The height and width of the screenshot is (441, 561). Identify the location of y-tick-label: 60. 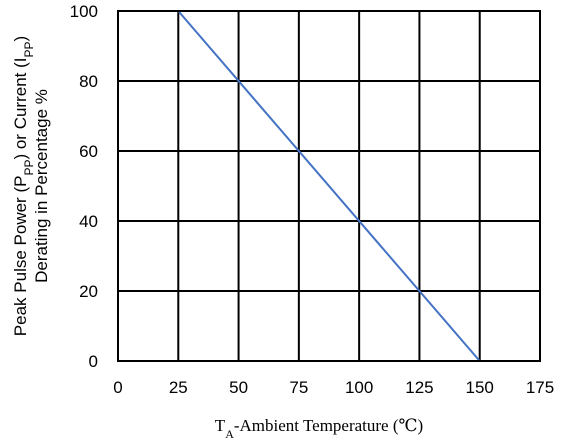
(88, 151).